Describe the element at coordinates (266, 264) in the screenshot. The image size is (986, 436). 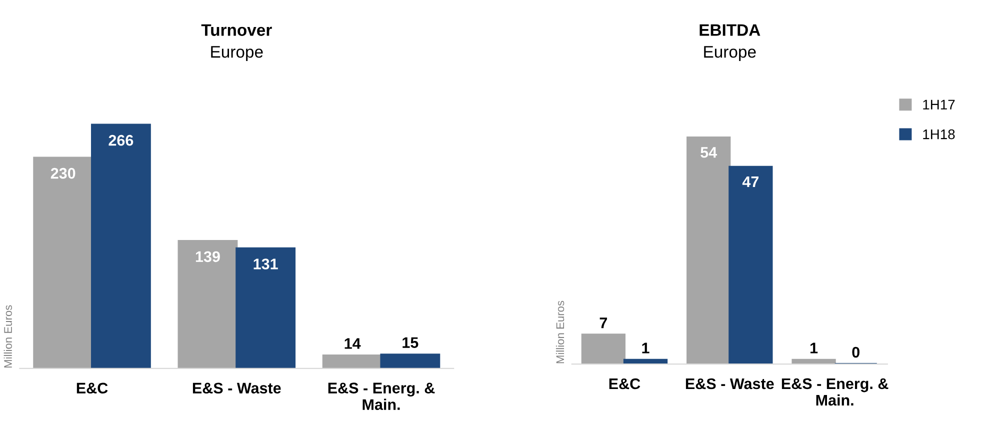
I see `data-label: 131` at that location.